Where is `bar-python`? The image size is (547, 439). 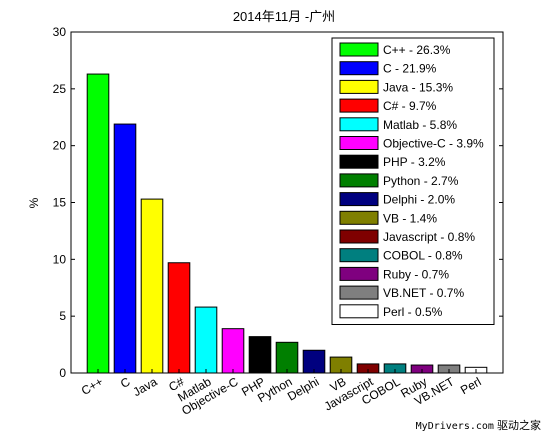 bar-python is located at coordinates (287, 357).